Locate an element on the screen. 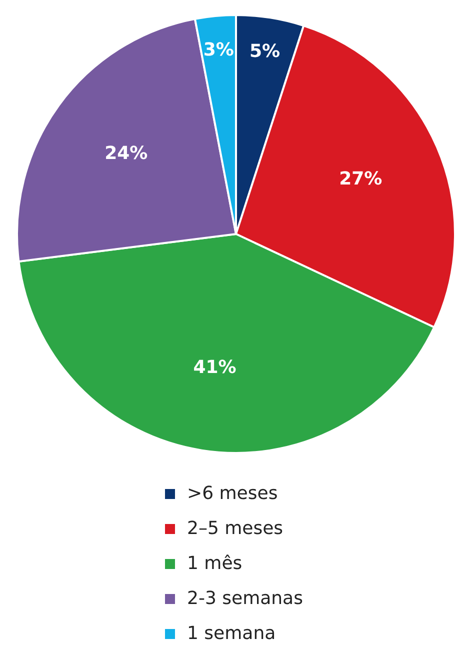 Image resolution: width=459 pixels, height=653 pixels. data-label: 41% is located at coordinates (214, 367).